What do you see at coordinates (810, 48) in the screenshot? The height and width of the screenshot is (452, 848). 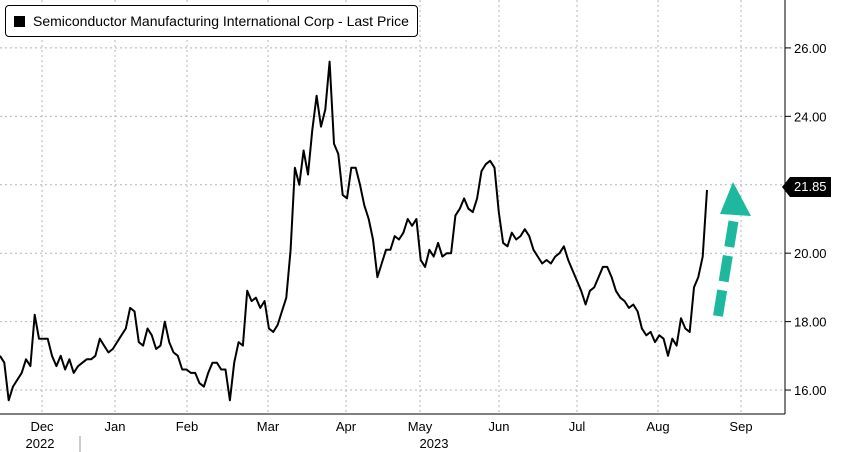 I see `y-tick-label: 26.00` at bounding box center [810, 48].